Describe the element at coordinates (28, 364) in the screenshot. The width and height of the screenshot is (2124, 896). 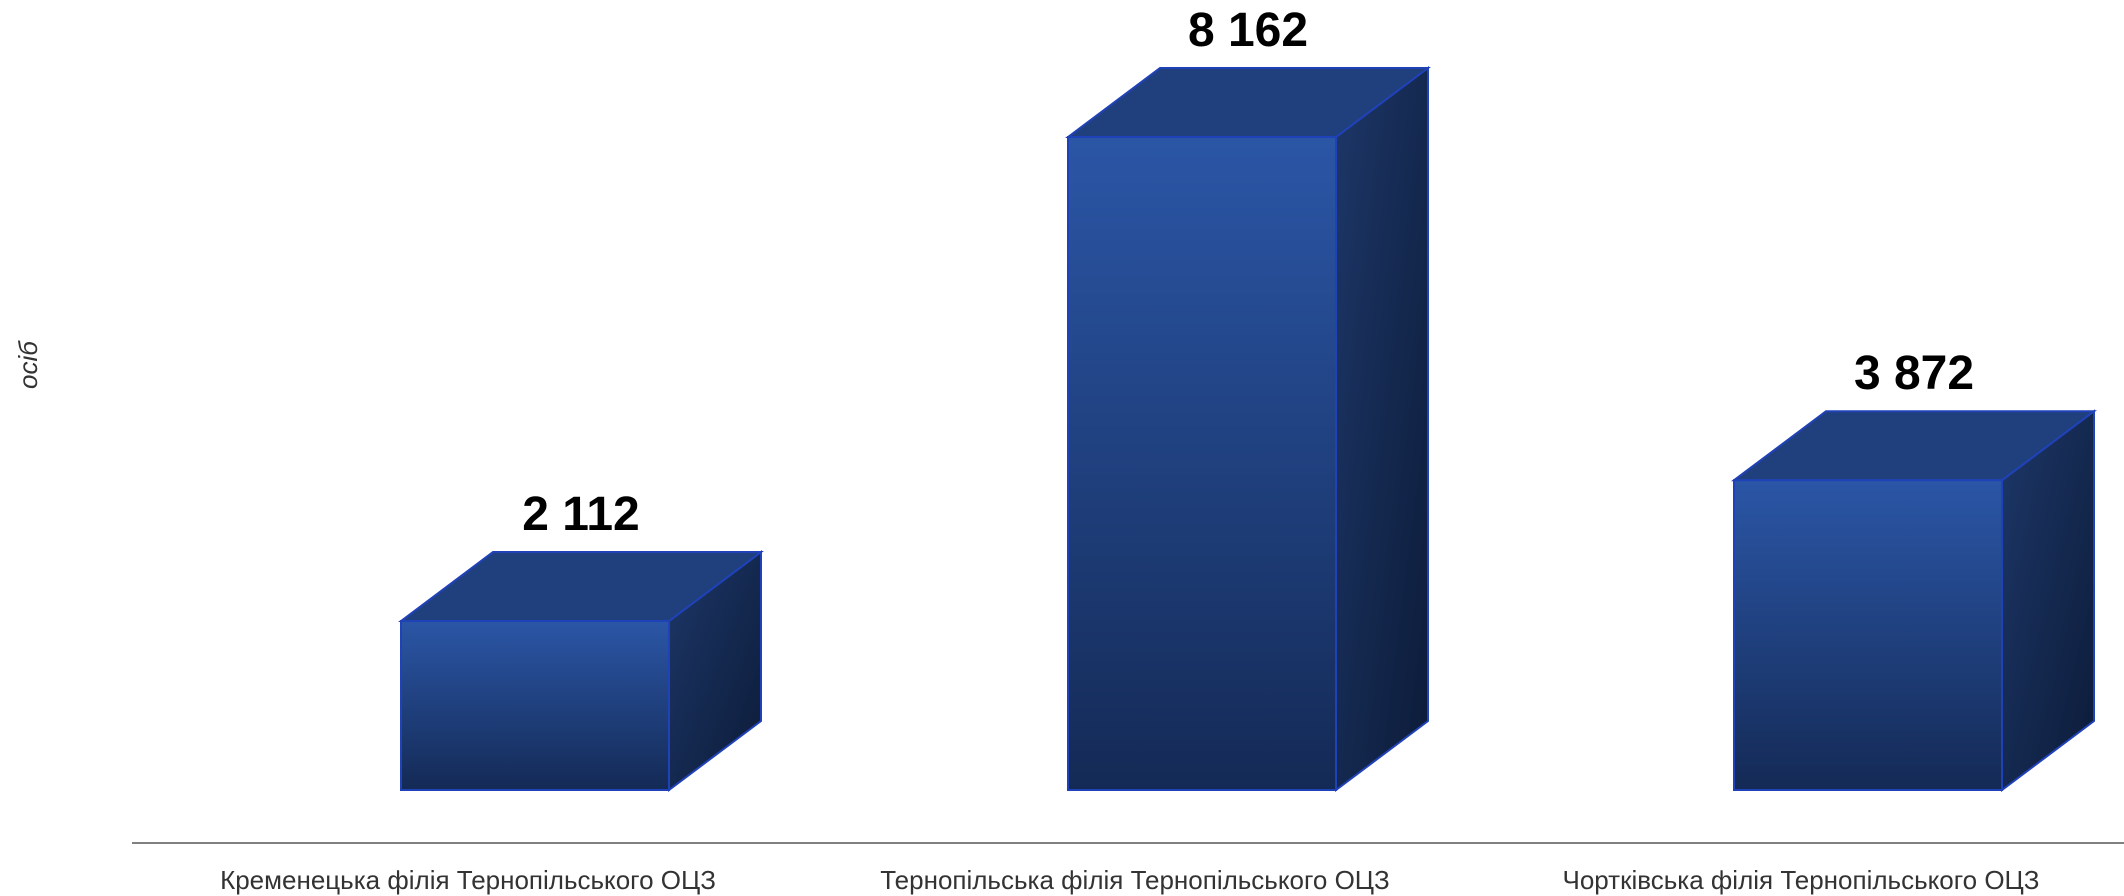
I see `y-axis-label: осіб` at that location.